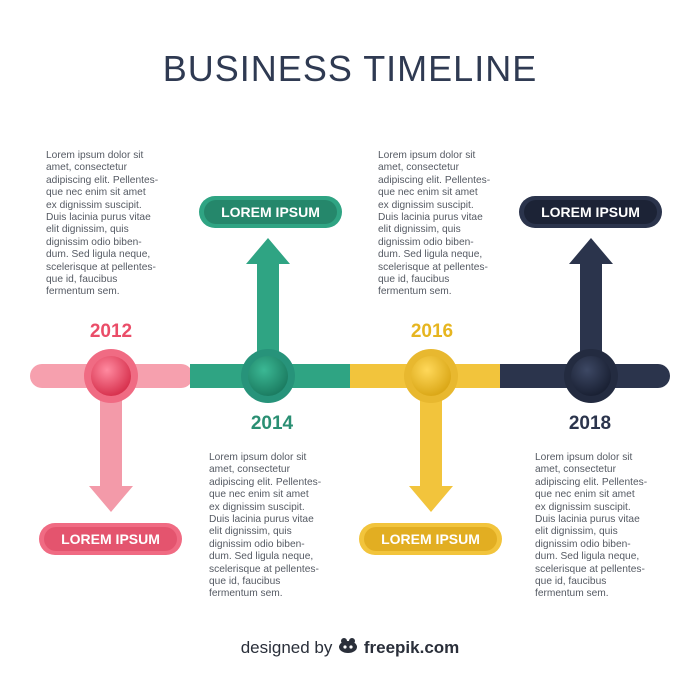  Describe the element at coordinates (350, 68) in the screenshot. I see `page-title: BUSINESS TIMELINE` at that location.